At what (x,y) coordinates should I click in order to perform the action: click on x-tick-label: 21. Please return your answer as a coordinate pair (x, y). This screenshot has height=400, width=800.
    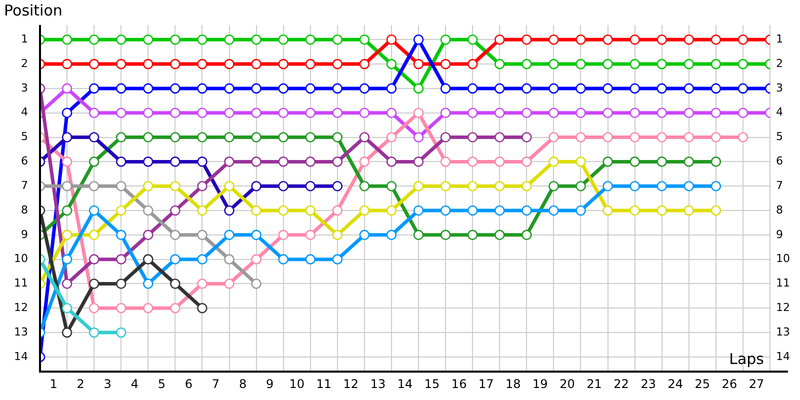
    Looking at the image, I should click on (594, 383).